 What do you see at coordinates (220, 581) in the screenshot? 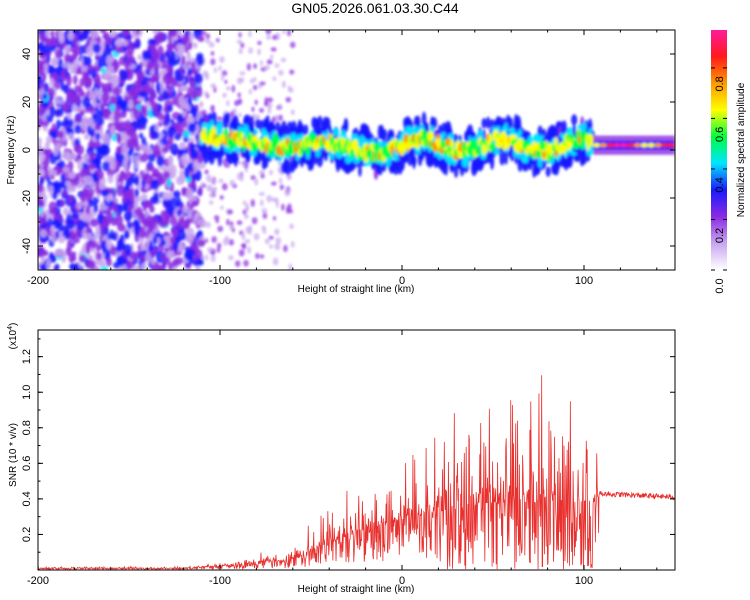
I see `x-tick-label: -100` at bounding box center [220, 581].